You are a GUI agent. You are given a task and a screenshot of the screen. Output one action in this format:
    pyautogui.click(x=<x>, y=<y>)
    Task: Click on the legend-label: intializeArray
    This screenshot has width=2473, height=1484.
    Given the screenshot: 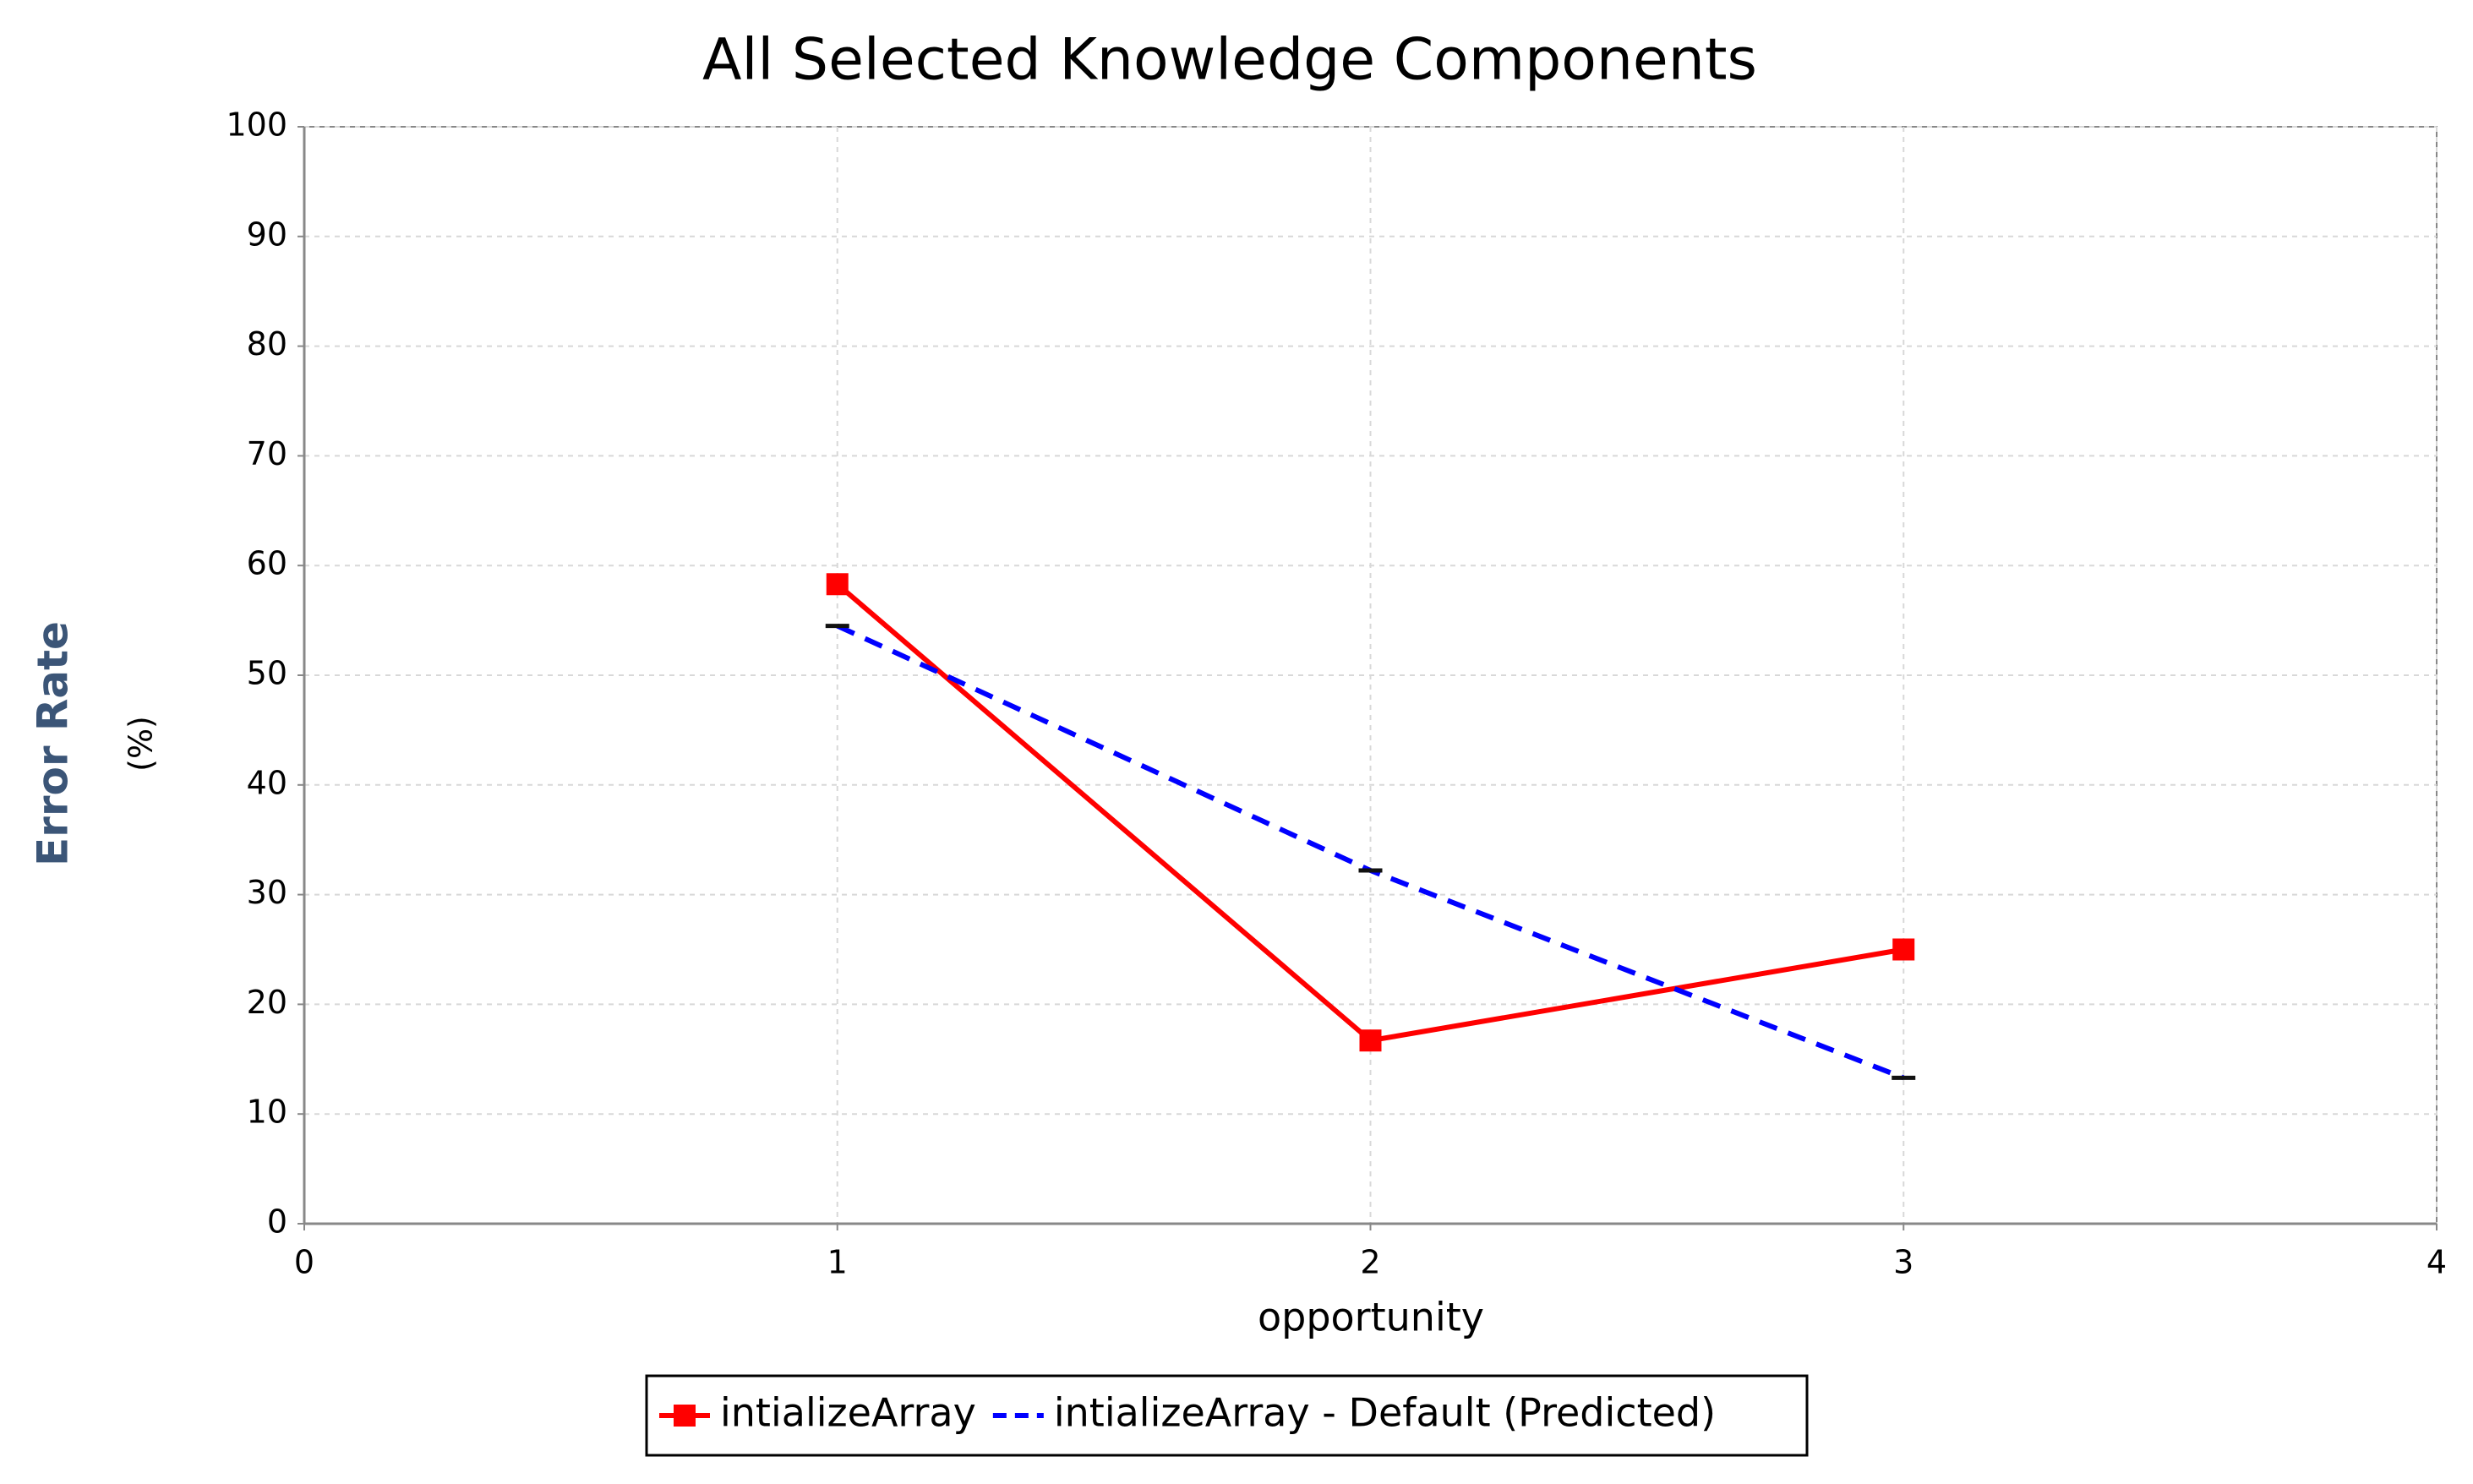 What is the action you would take?
    pyautogui.click(x=848, y=1413)
    